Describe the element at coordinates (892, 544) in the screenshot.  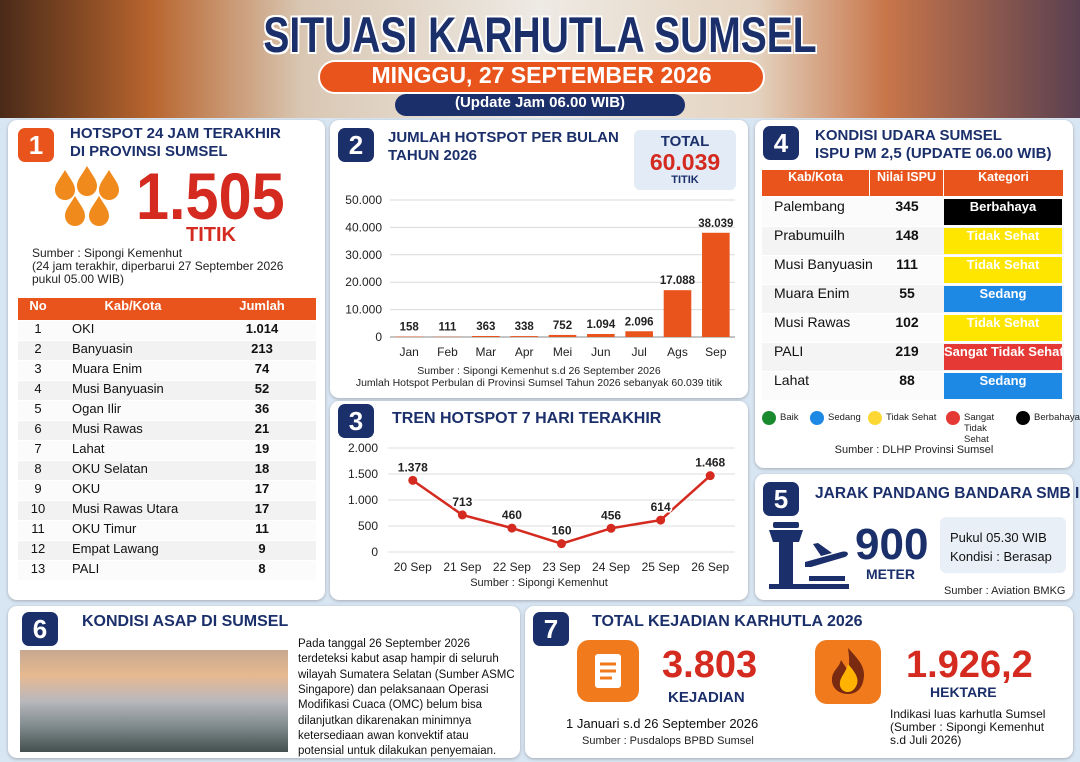
I see `visibility-value: 900` at that location.